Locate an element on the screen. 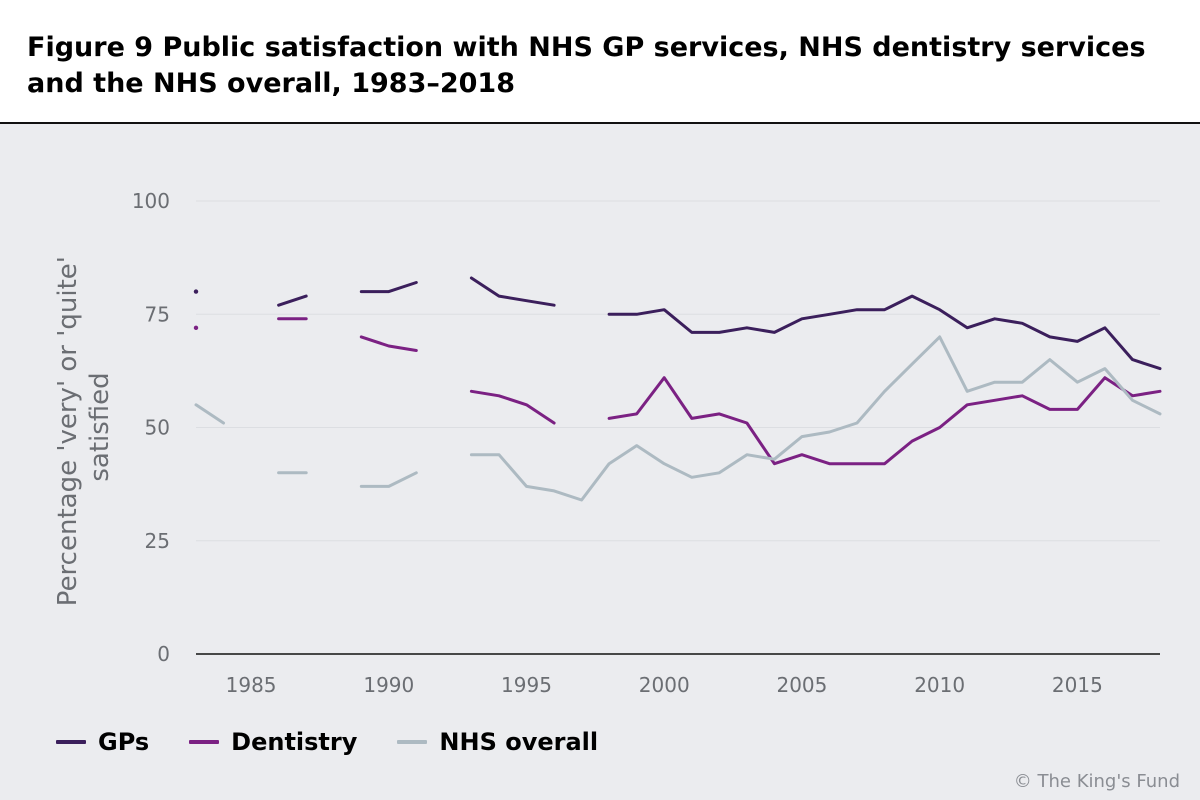 This screenshot has height=800, width=1200. legend-label-gps: GPs is located at coordinates (124, 742).